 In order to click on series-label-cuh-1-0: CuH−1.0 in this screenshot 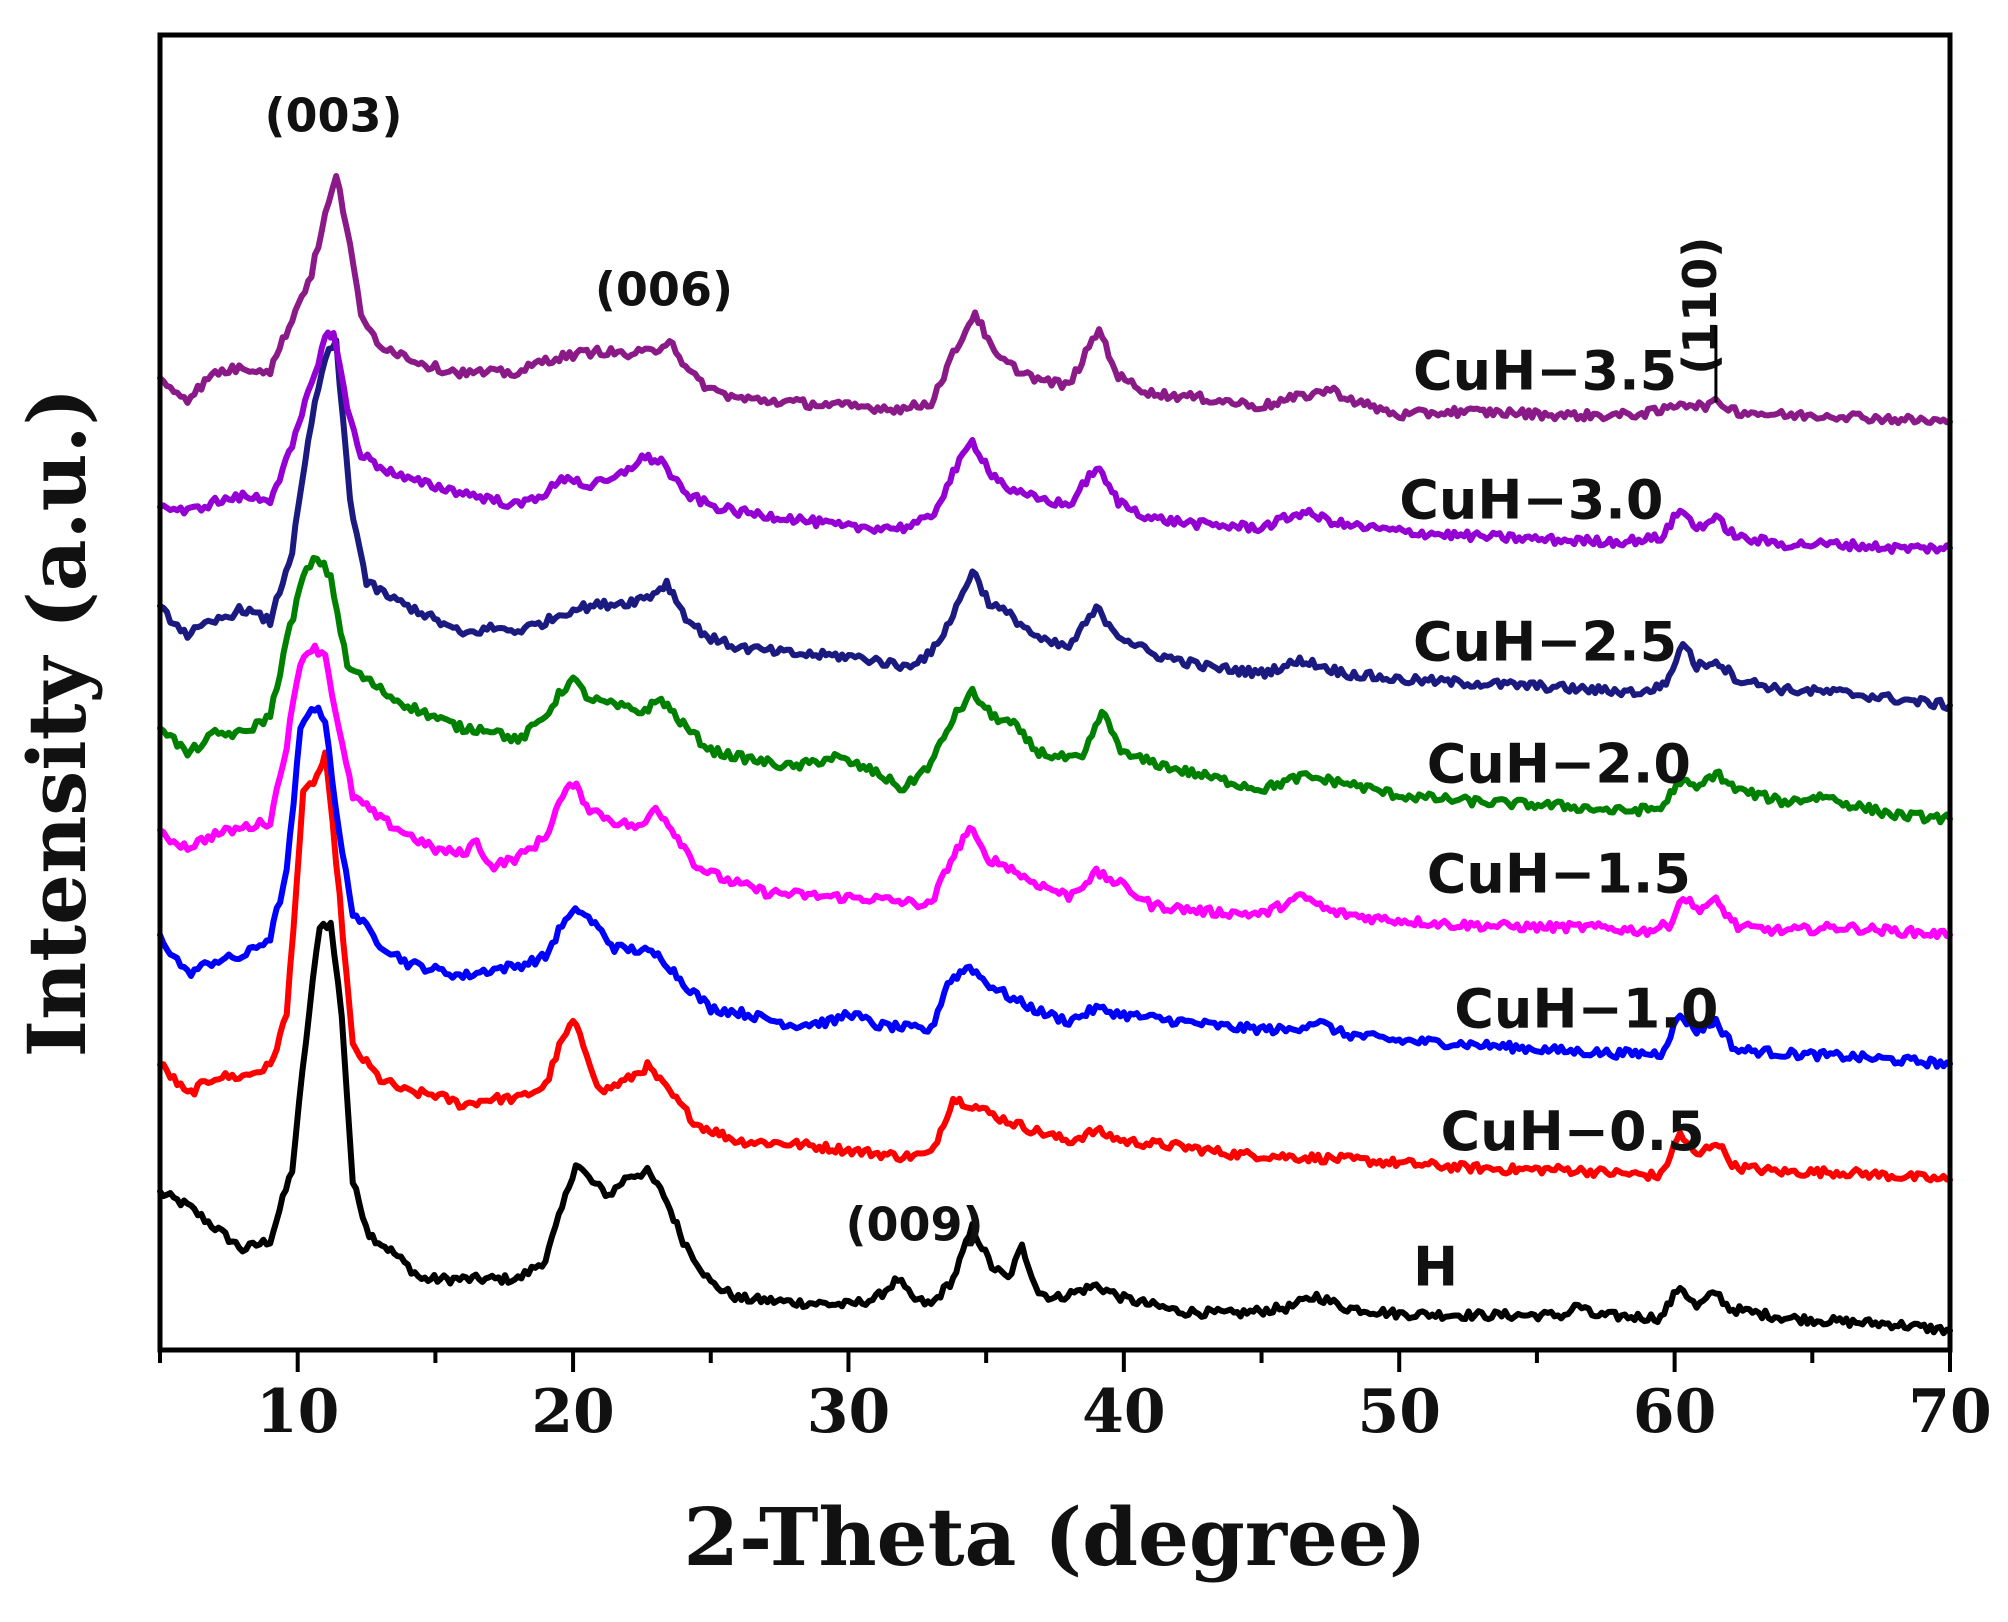, I will do `click(1586, 1009)`.